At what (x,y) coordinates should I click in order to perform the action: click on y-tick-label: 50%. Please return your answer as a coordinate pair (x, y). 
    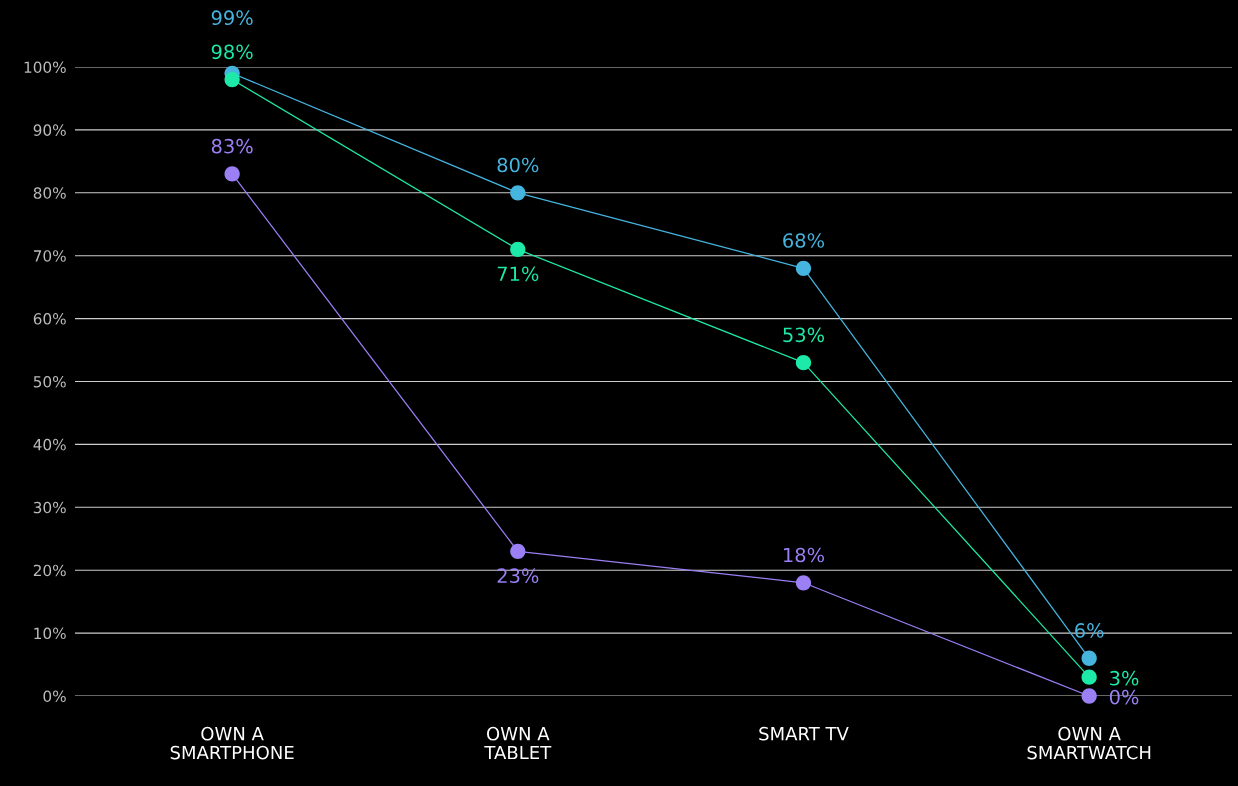
    Looking at the image, I should click on (49, 381).